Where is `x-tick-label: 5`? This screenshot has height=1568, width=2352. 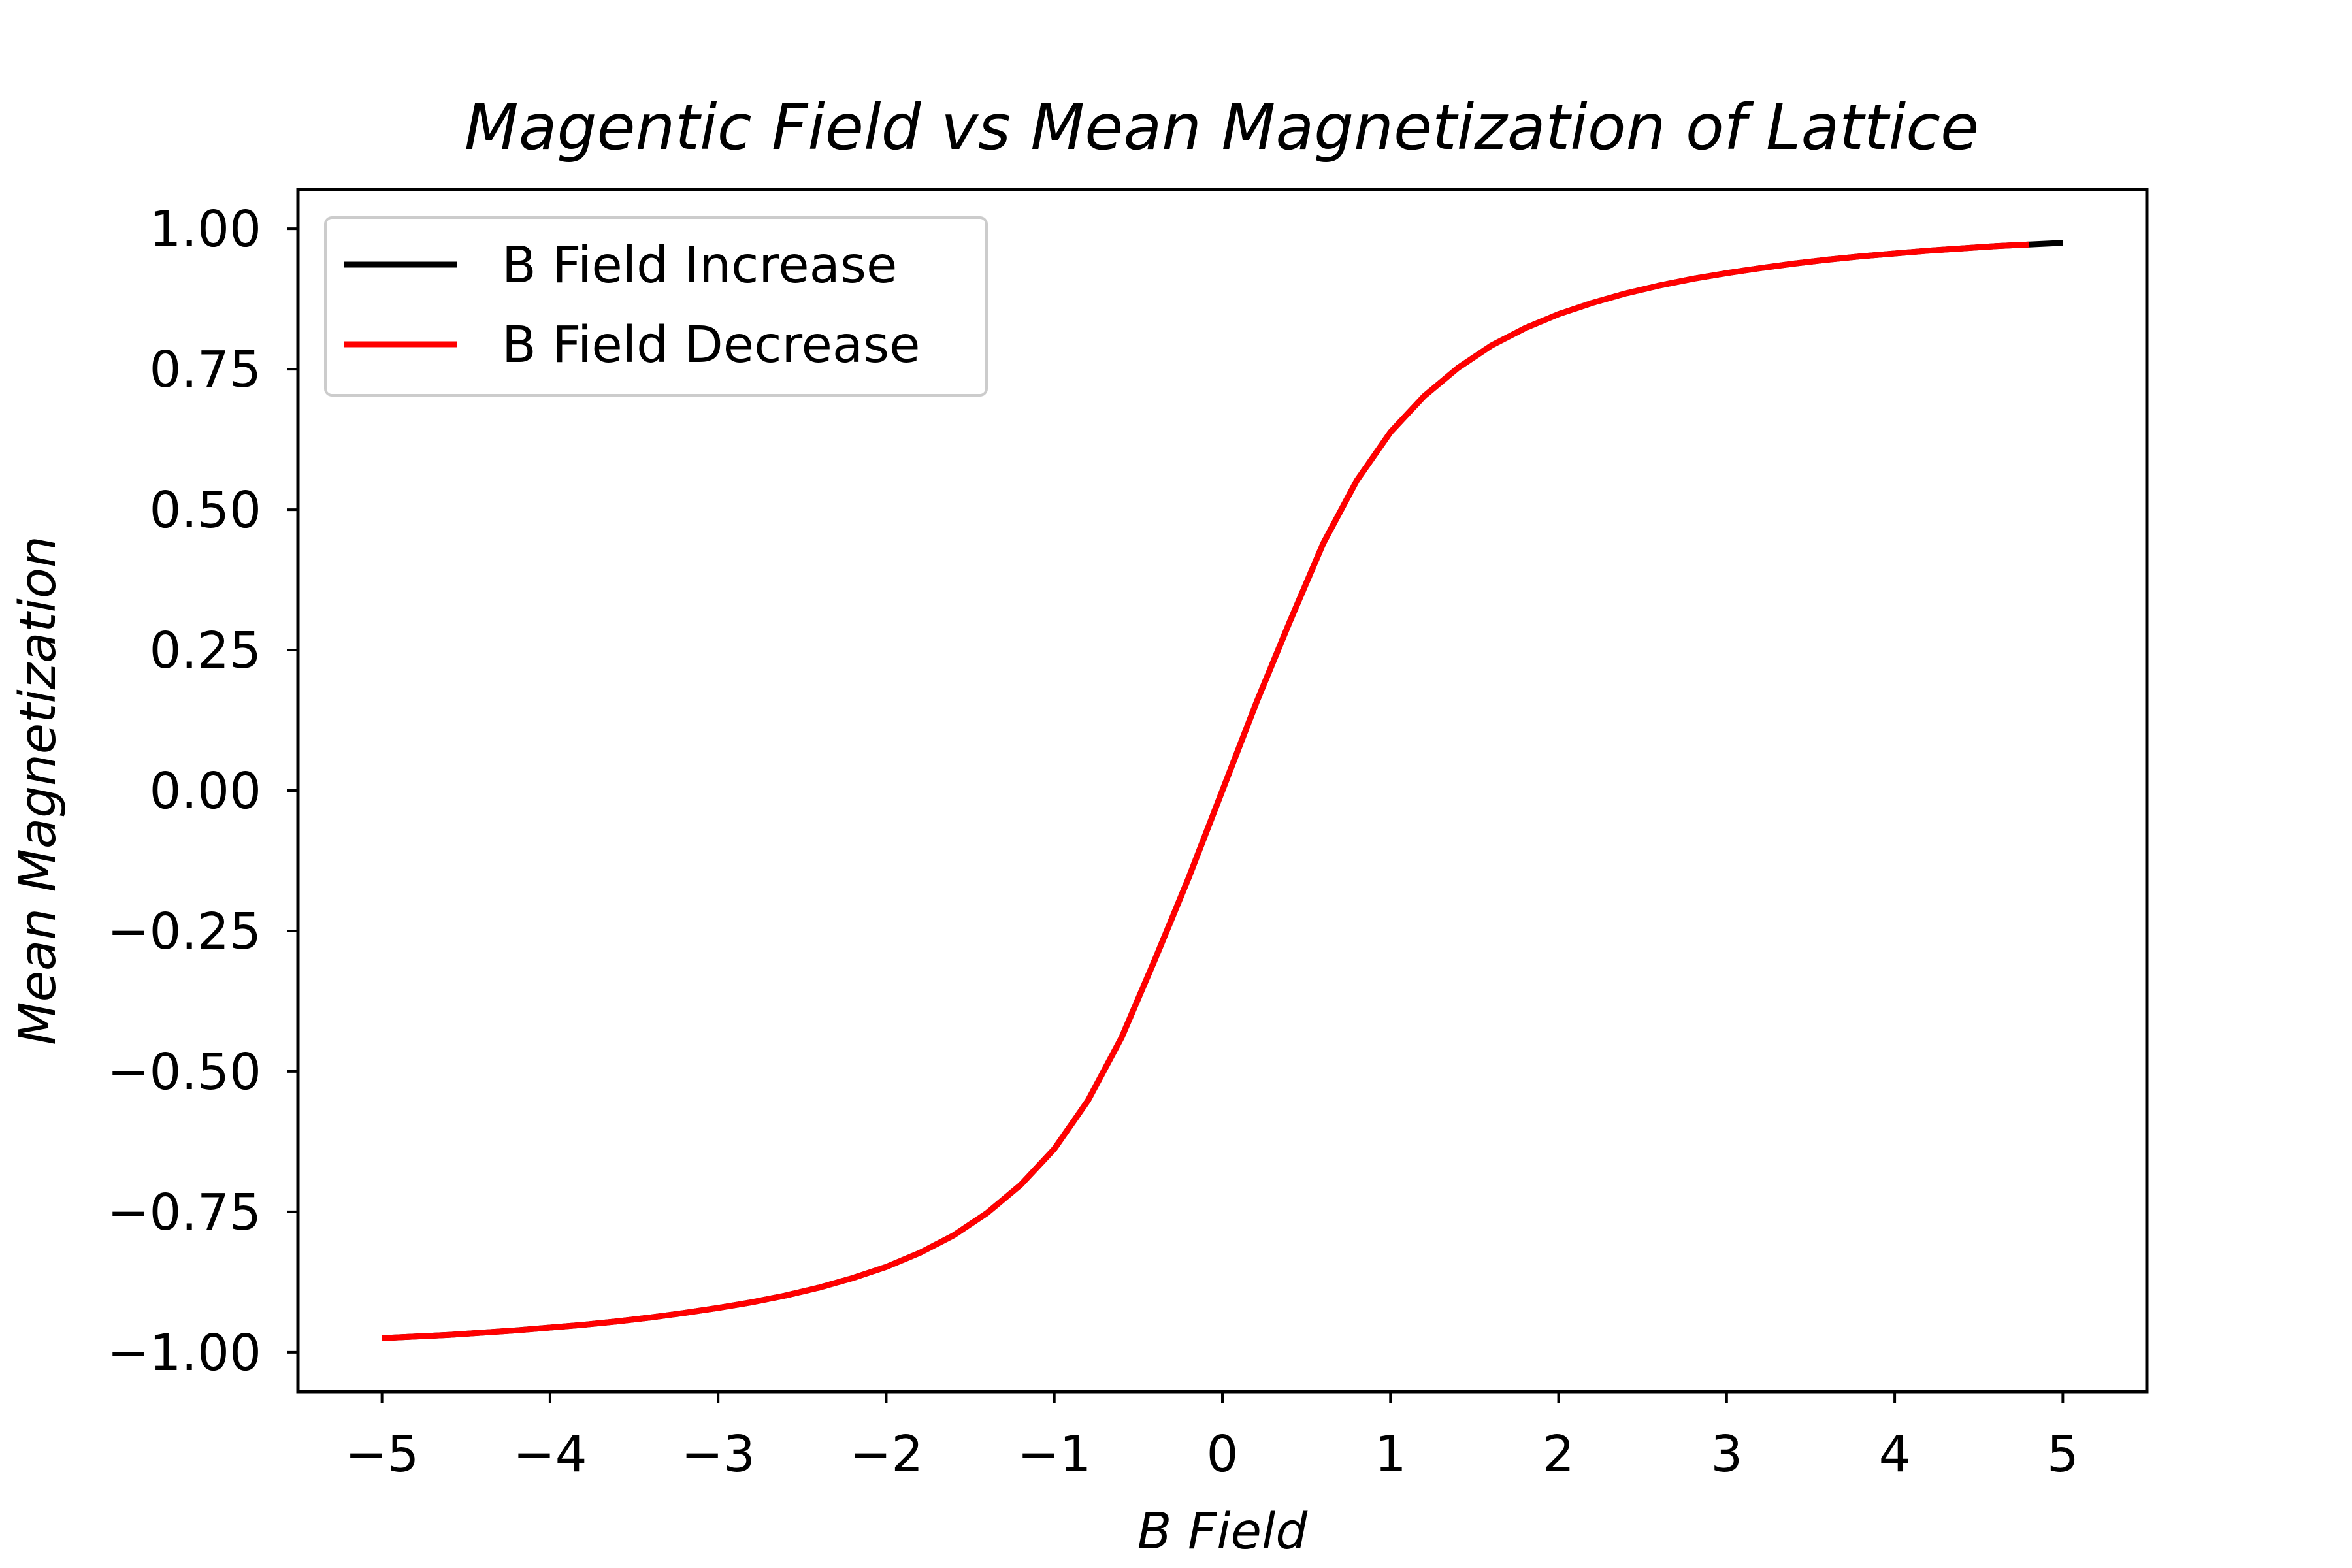 x-tick-label: 5 is located at coordinates (2063, 1455).